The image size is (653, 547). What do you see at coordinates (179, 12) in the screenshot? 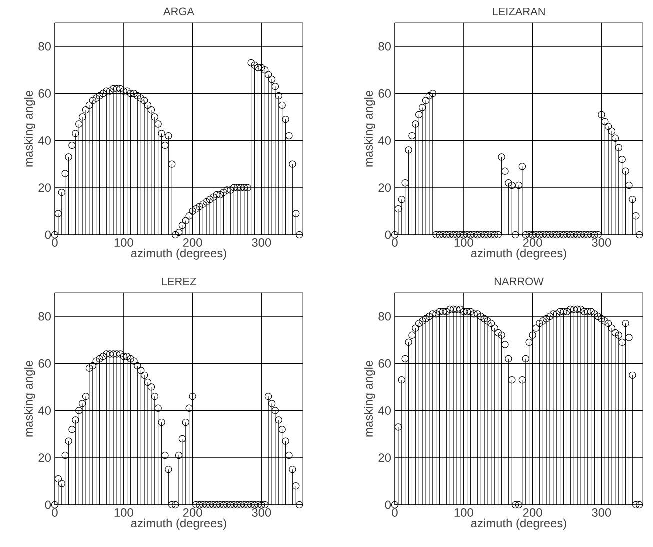
I see `chart-title: ARGA` at bounding box center [179, 12].